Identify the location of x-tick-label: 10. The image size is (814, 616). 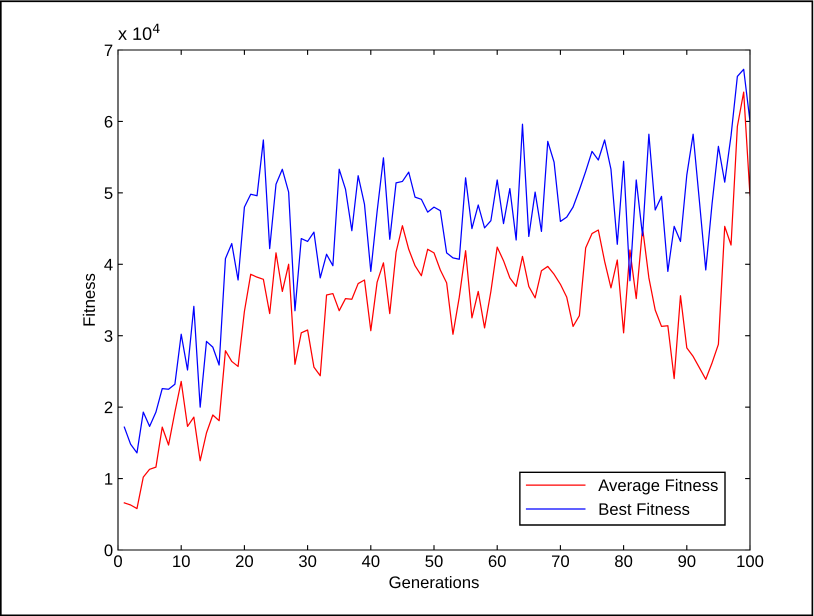
(181, 561).